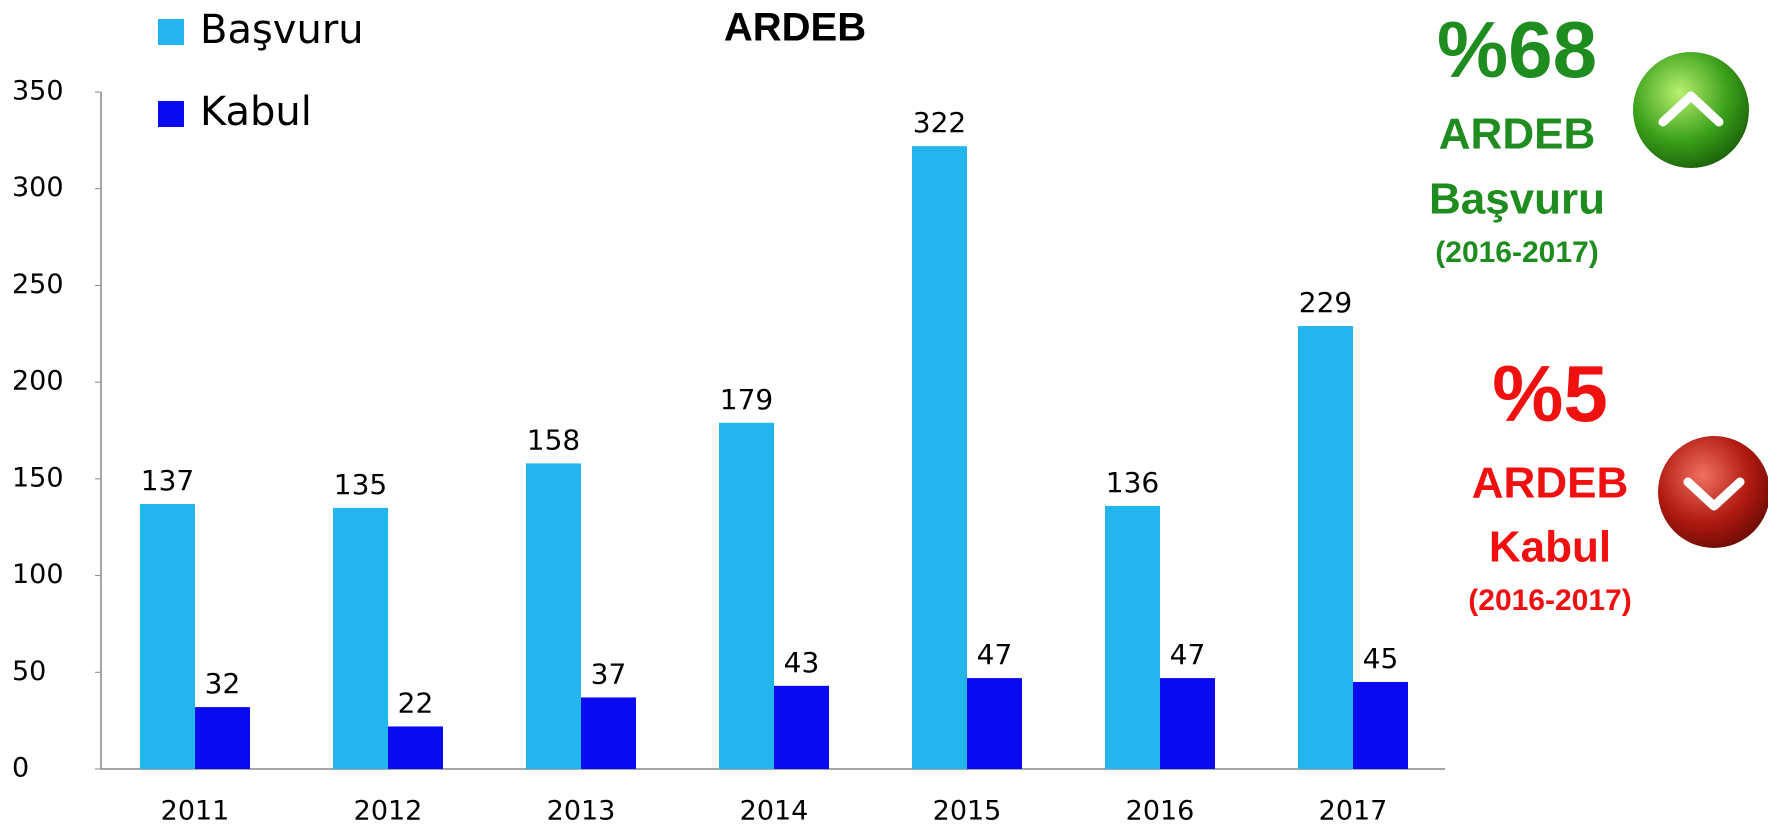  Describe the element at coordinates (20, 768) in the screenshot. I see `y-tick-label: 0` at that location.